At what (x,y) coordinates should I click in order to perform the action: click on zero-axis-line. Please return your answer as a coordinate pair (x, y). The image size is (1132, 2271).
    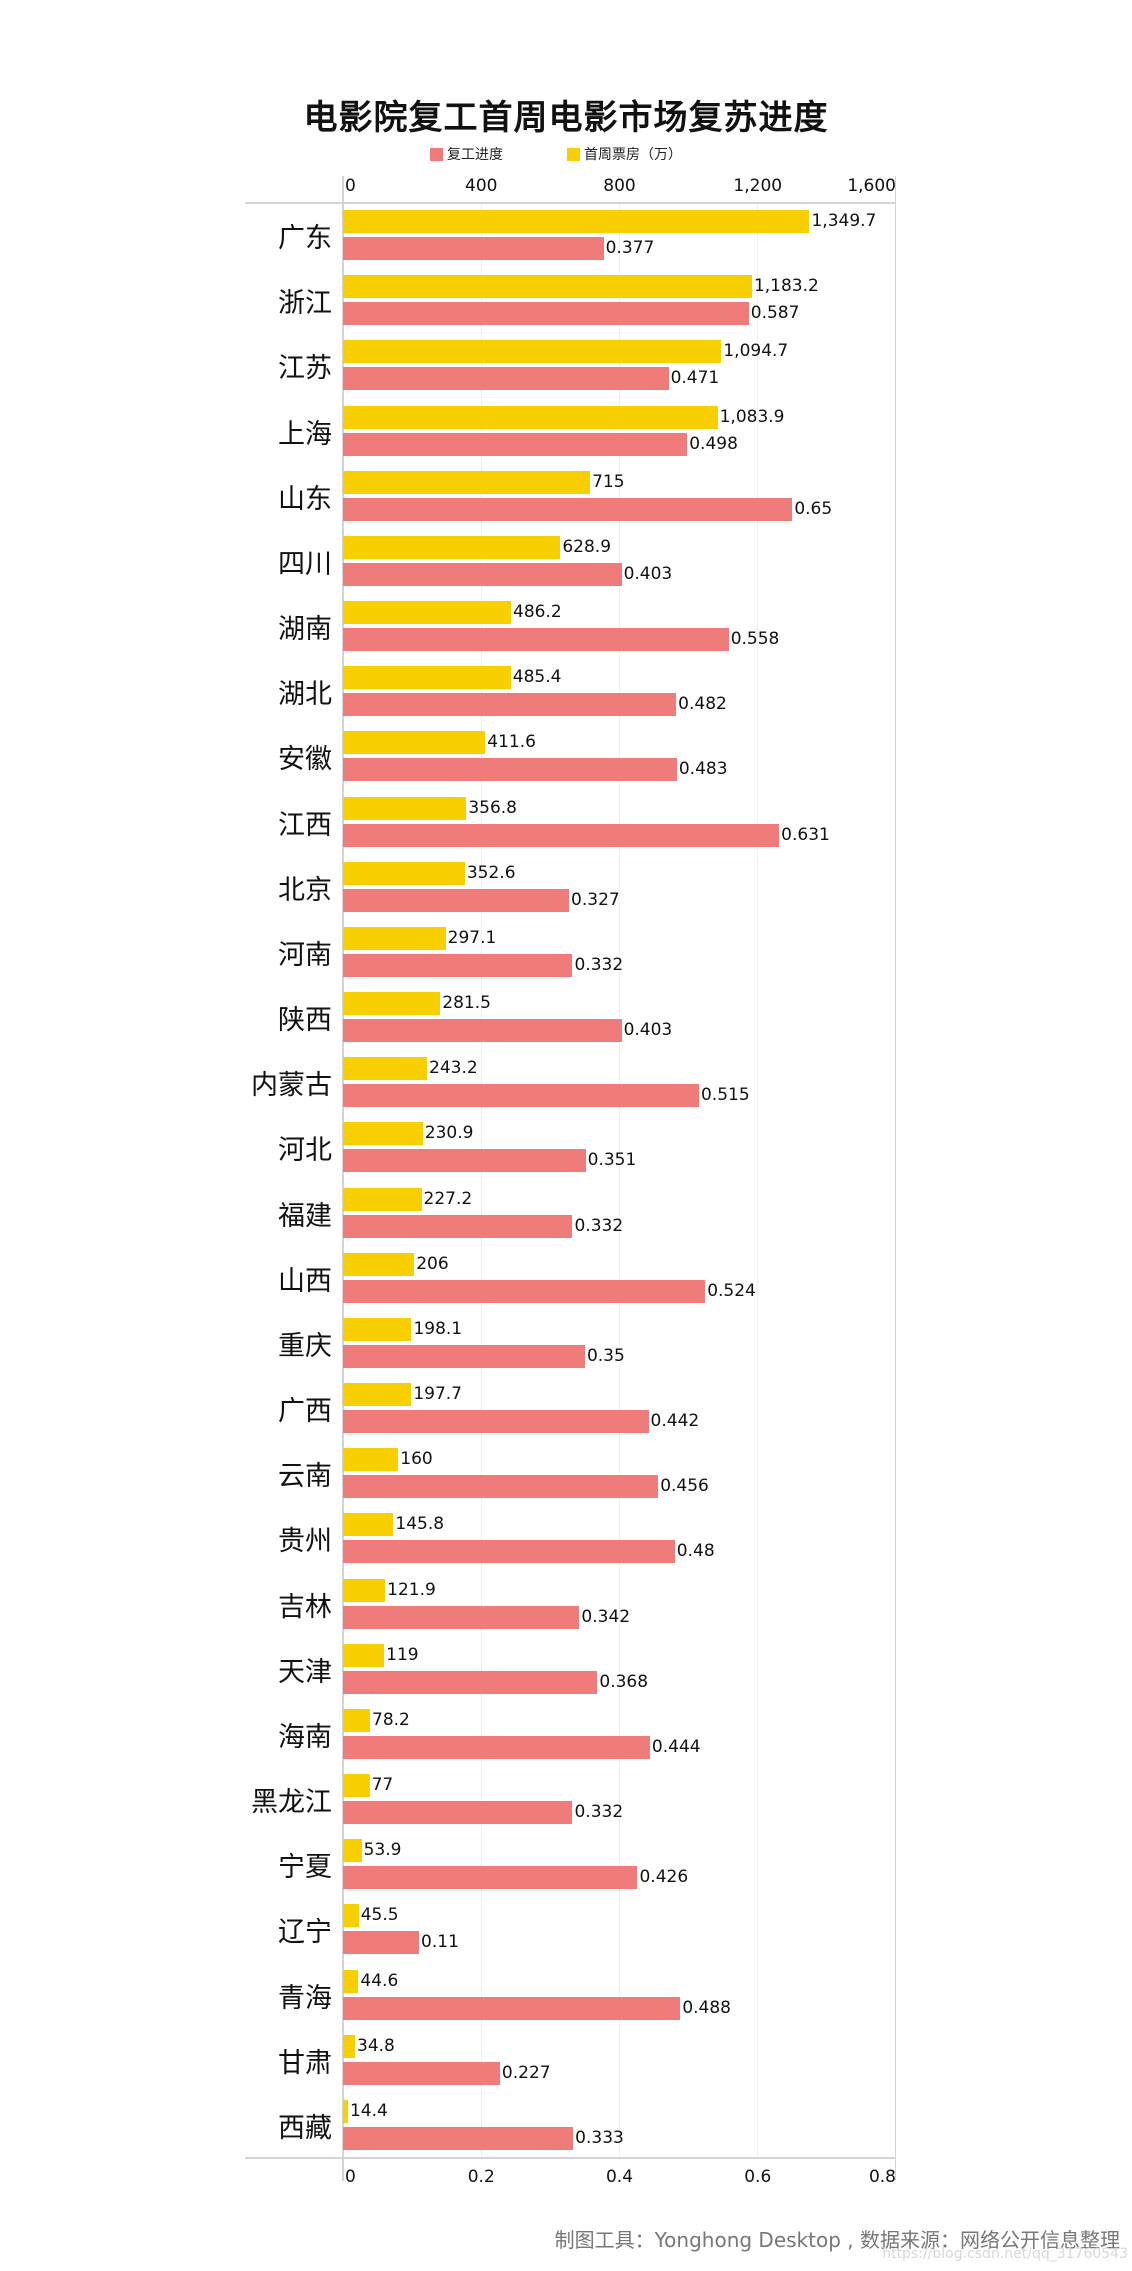
    Looking at the image, I should click on (343, 1178).